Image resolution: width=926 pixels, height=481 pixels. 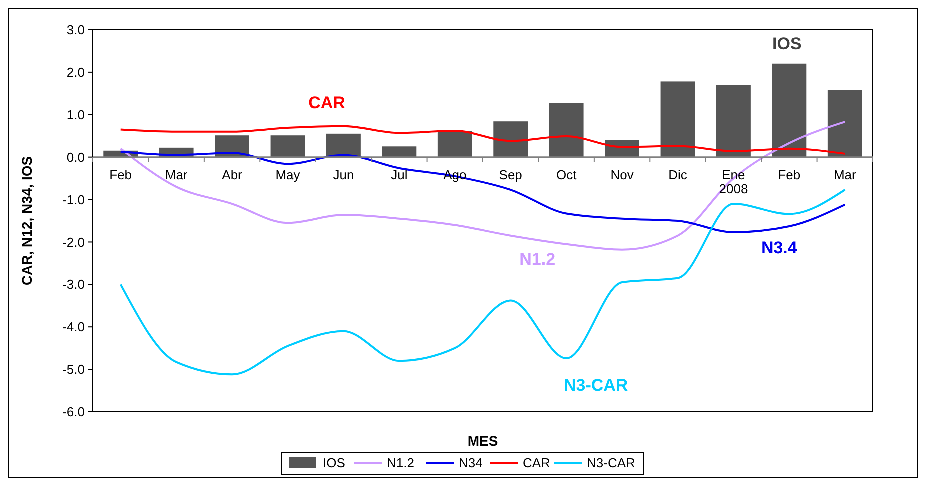 What do you see at coordinates (73, 200) in the screenshot?
I see `y-tick-label: -1.0` at bounding box center [73, 200].